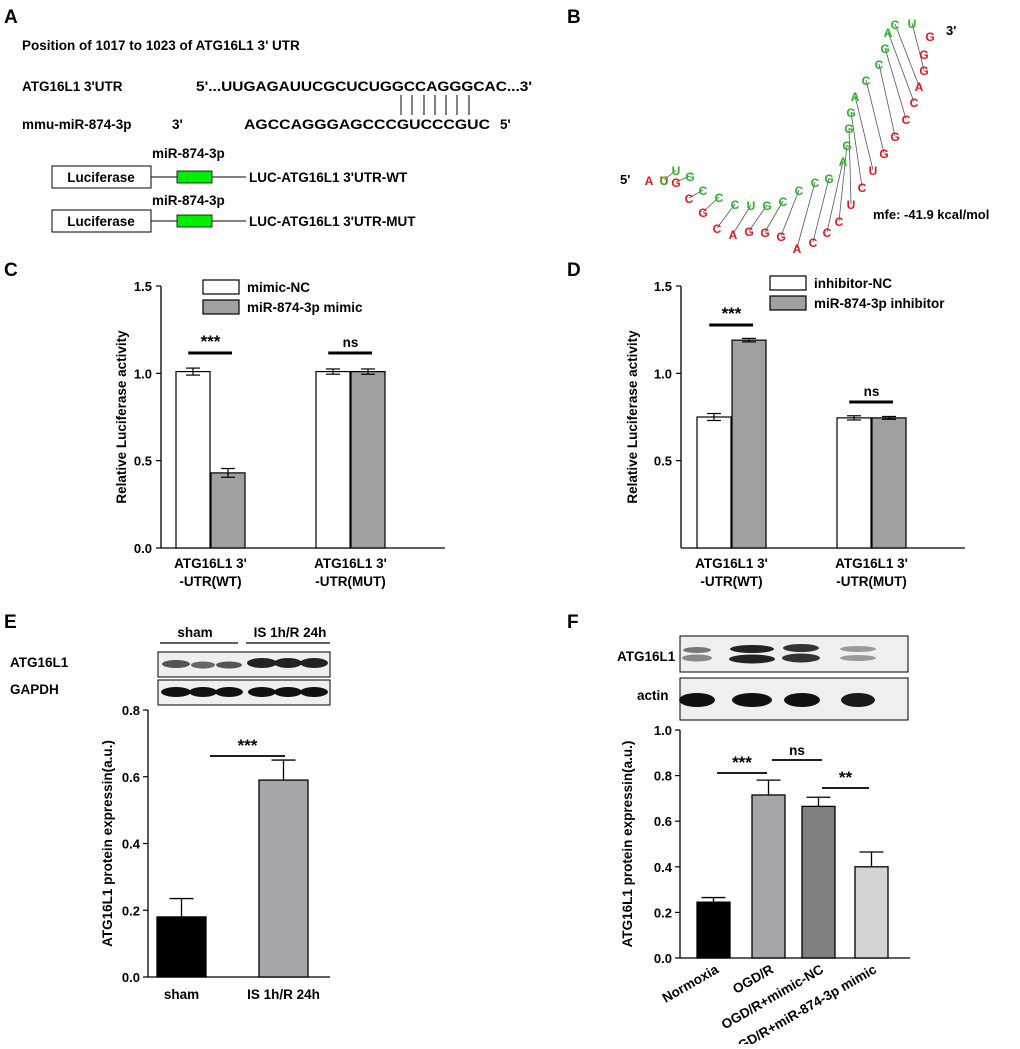 The width and height of the screenshot is (1020, 1049). What do you see at coordinates (663, 912) in the screenshot?
I see `y-tick-label: 0.2` at bounding box center [663, 912].